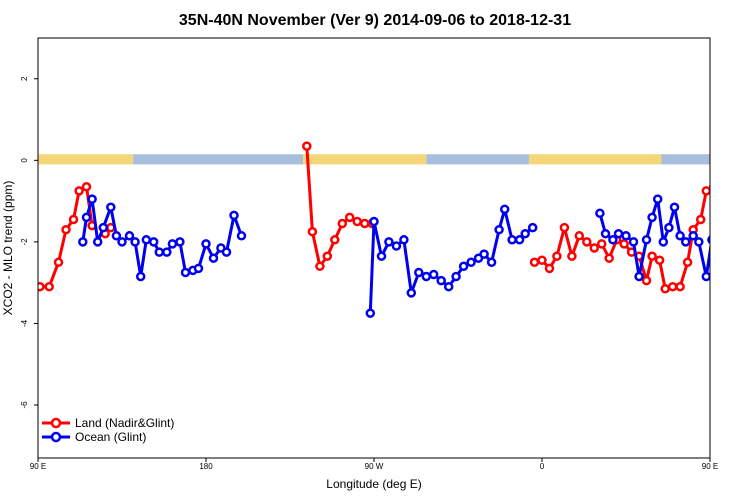 This screenshot has width=750, height=500. I want to click on band-segment-land, so click(86, 159).